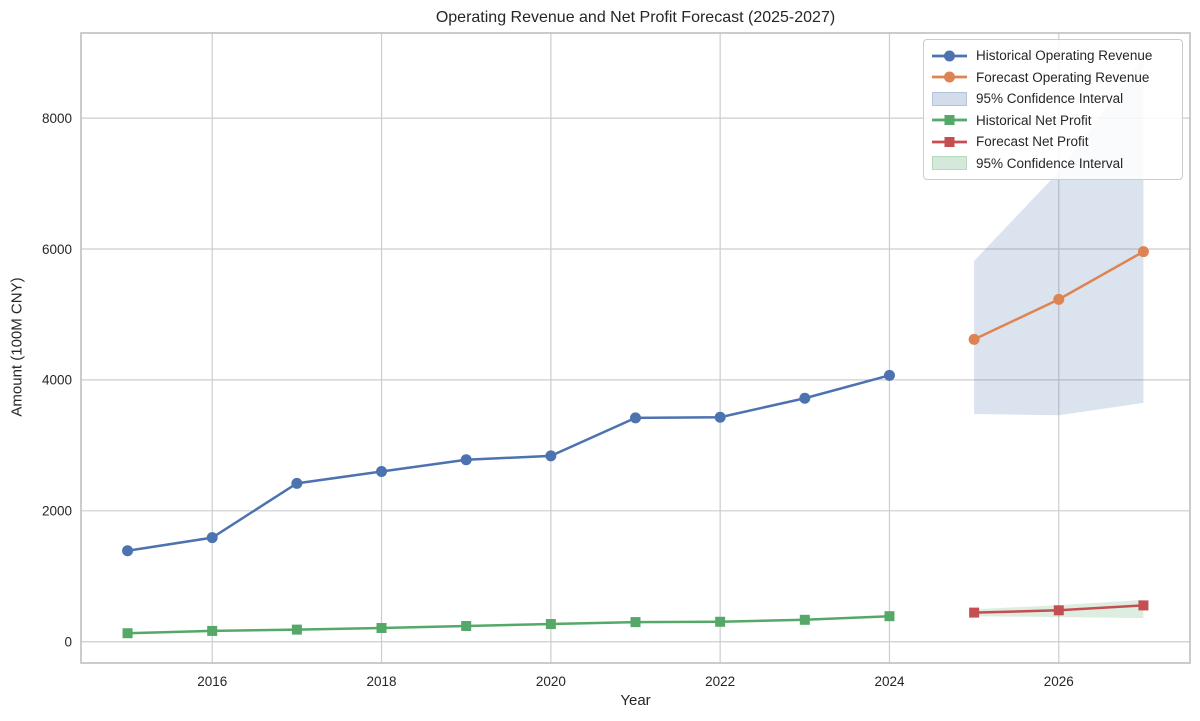 Image resolution: width=1200 pixels, height=721 pixels. Describe the element at coordinates (57, 511) in the screenshot. I see `svg-text: 2000` at that location.